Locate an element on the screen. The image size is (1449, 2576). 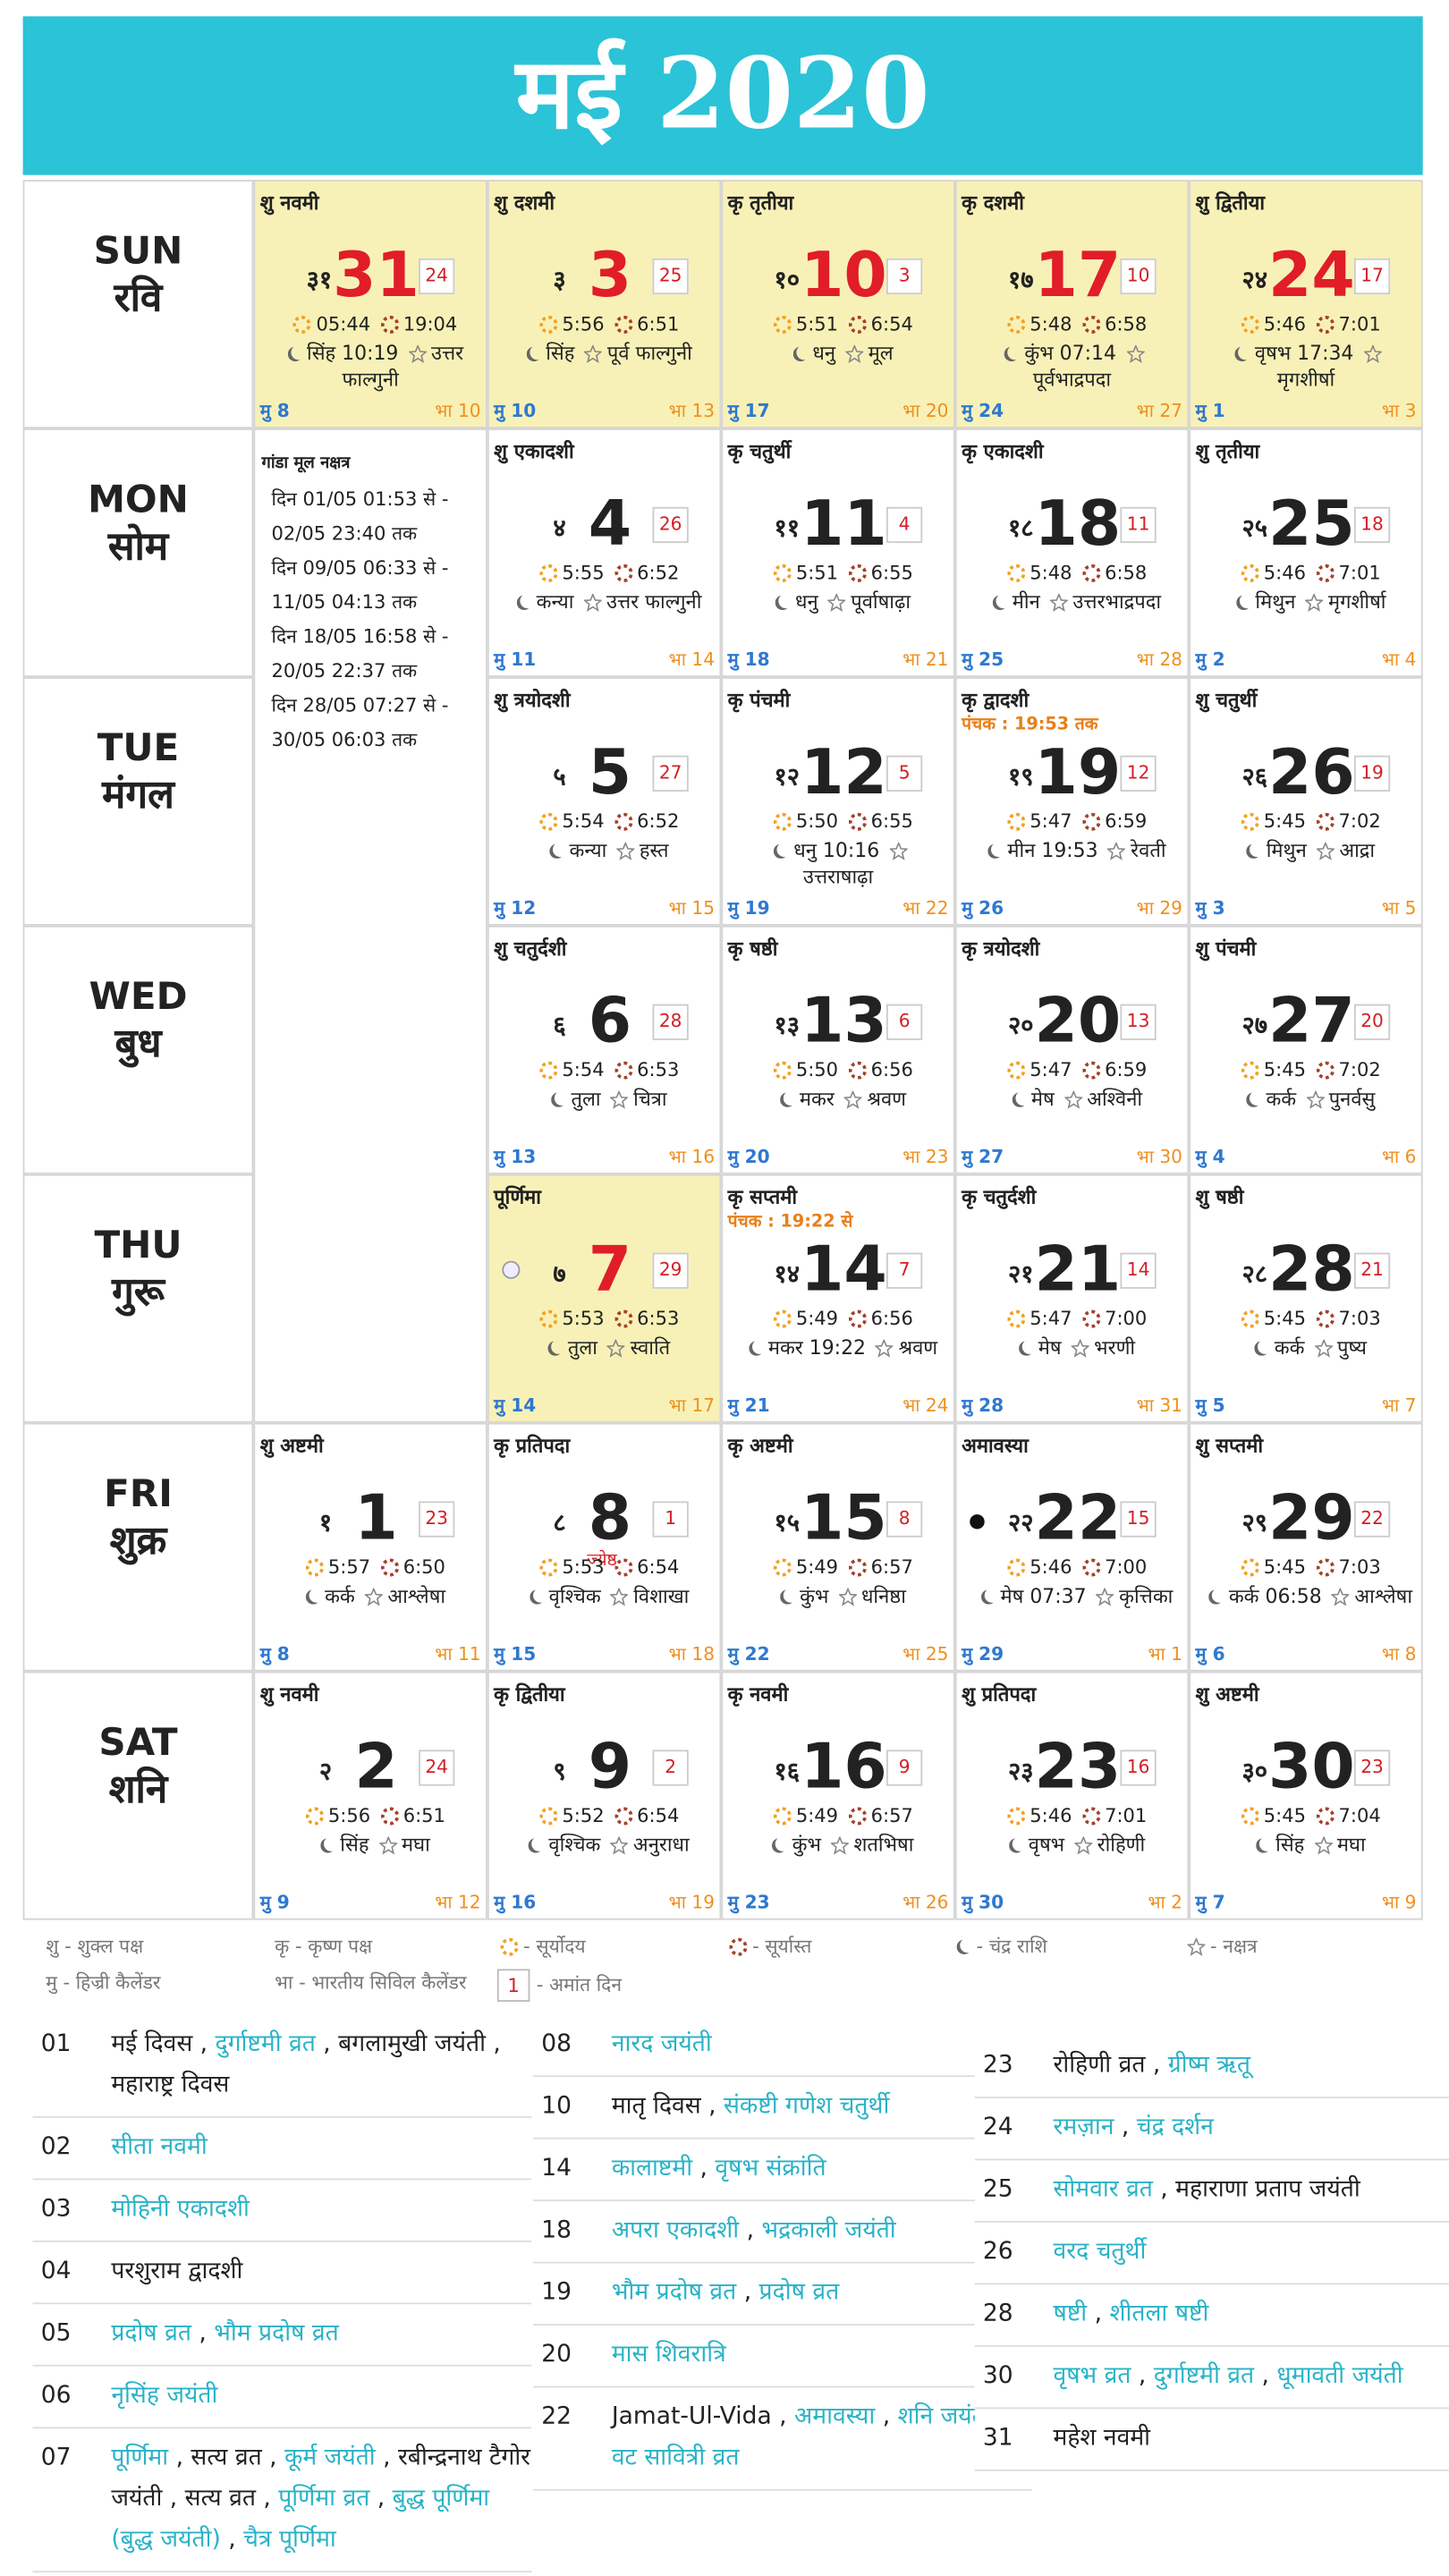
nakshatra: चित्रा is located at coordinates (650, 1099).